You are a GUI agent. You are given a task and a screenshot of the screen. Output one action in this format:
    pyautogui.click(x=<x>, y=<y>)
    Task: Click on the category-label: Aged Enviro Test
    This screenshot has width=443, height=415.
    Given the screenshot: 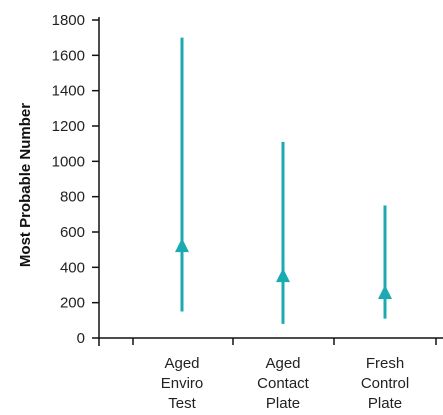 What is the action you would take?
    pyautogui.click(x=182, y=383)
    